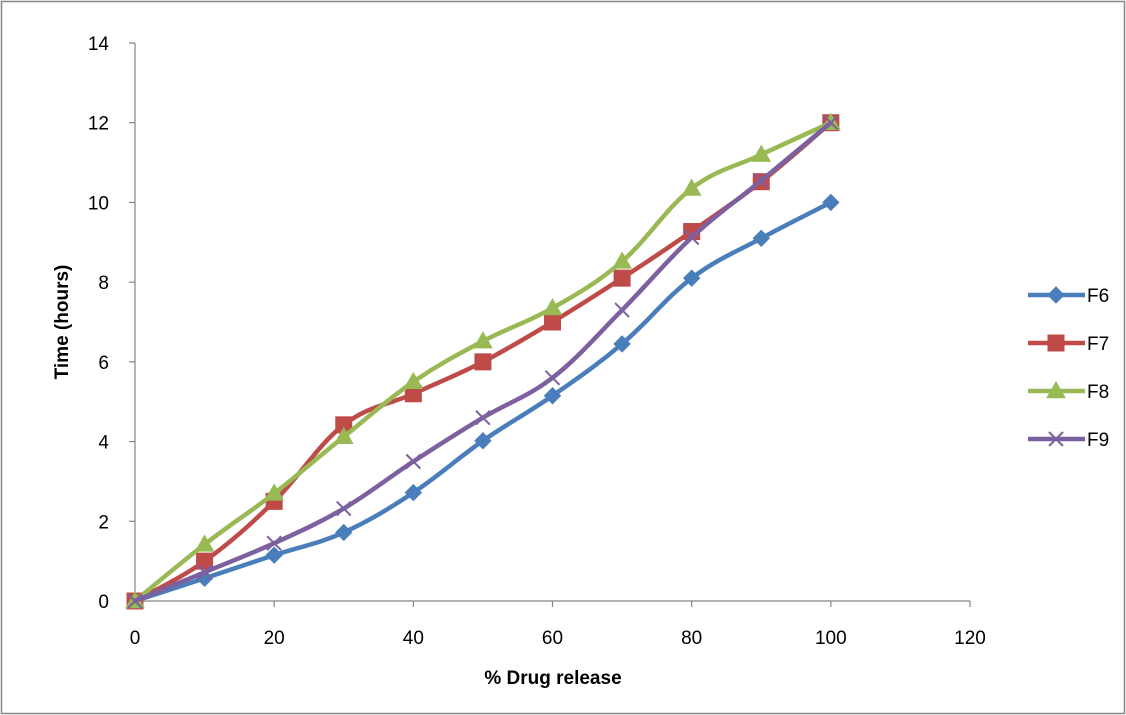 The image size is (1126, 715). I want to click on y-tick-label: 0, so click(103, 602).